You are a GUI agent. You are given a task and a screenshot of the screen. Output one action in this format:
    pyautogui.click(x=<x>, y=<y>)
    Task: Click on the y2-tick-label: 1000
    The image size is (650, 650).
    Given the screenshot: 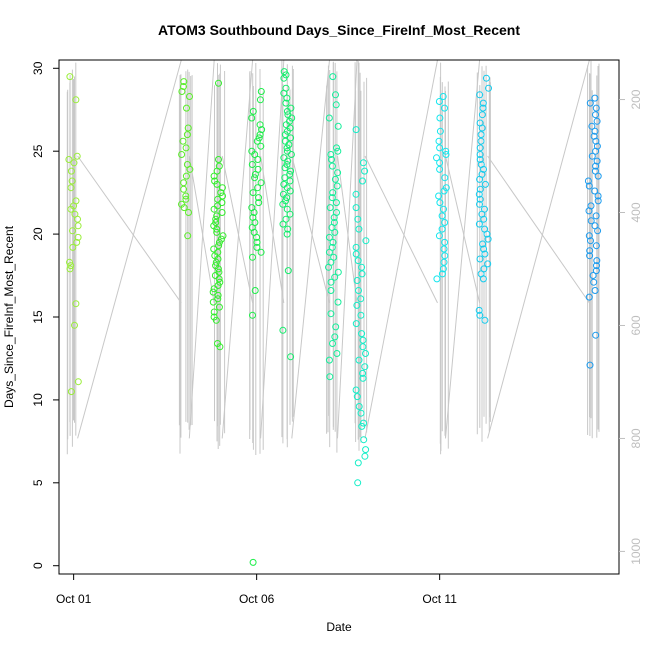 What is the action you would take?
    pyautogui.click(x=636, y=551)
    